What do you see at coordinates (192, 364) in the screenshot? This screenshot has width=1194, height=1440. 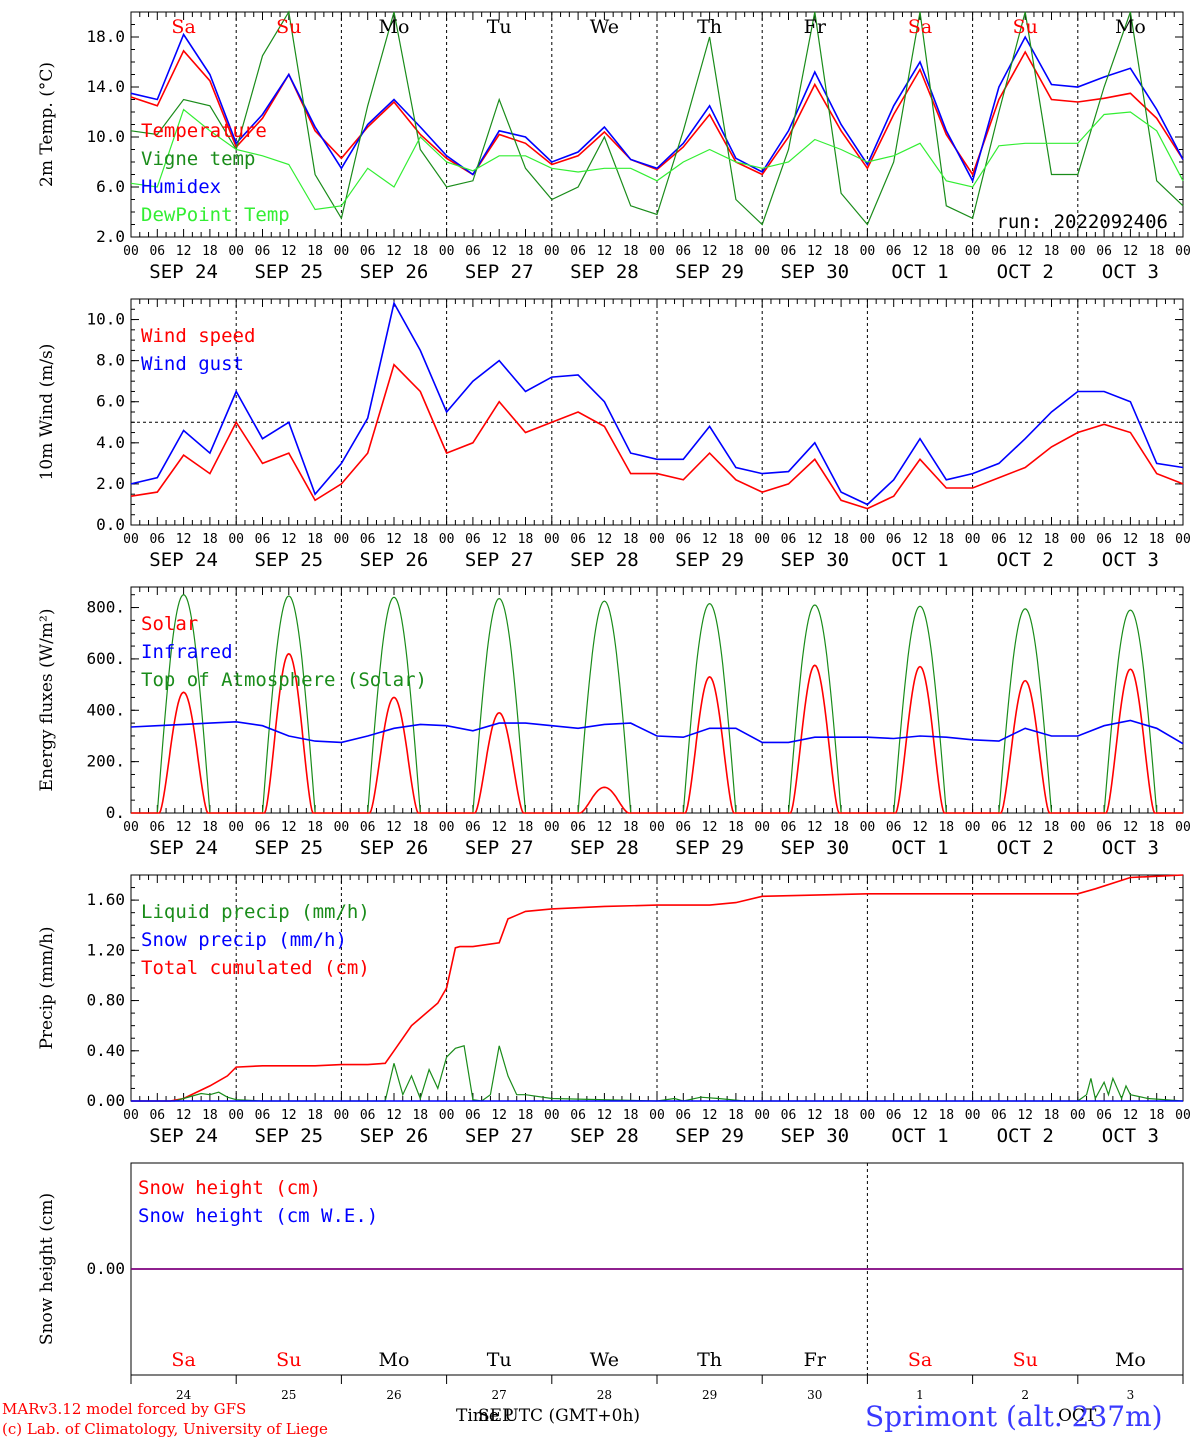 I see `wind-legend-item: Wind gust` at bounding box center [192, 364].